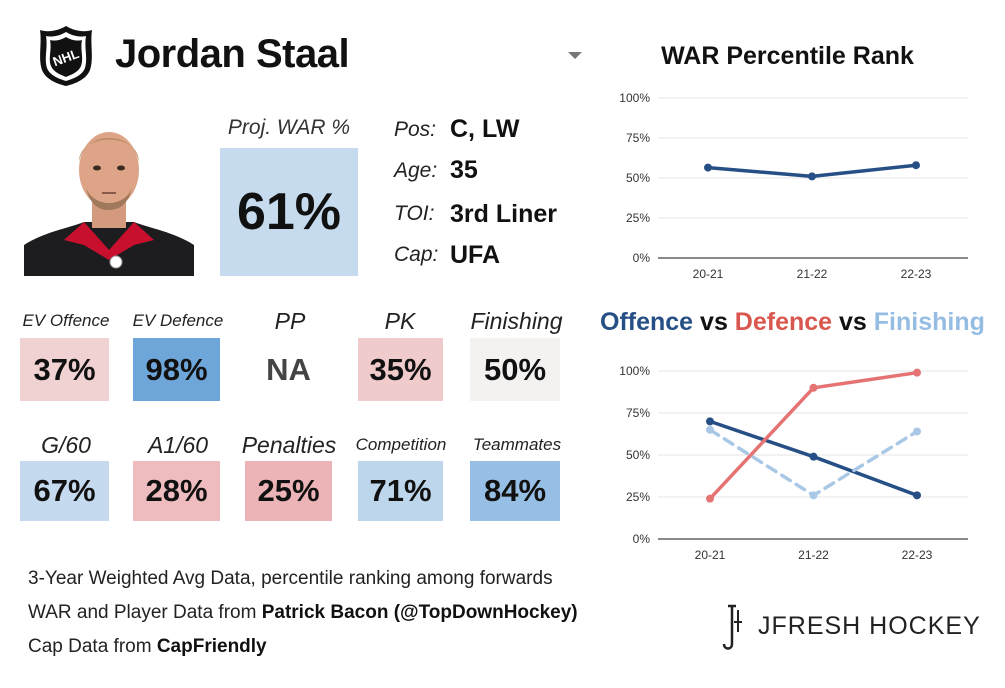 The width and height of the screenshot is (1005, 688). I want to click on ev-offence-label: EV Offence, so click(66, 320).